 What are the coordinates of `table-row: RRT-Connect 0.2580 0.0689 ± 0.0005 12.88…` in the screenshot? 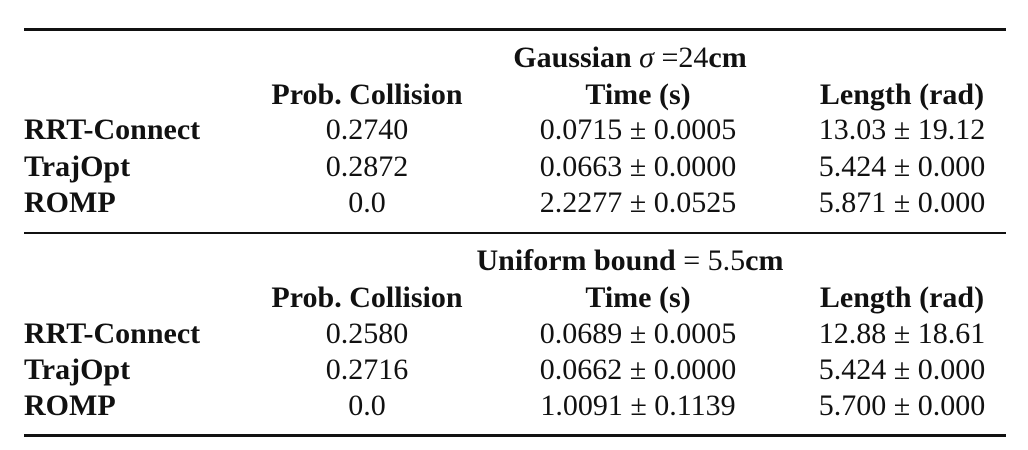 It's located at (514, 334).